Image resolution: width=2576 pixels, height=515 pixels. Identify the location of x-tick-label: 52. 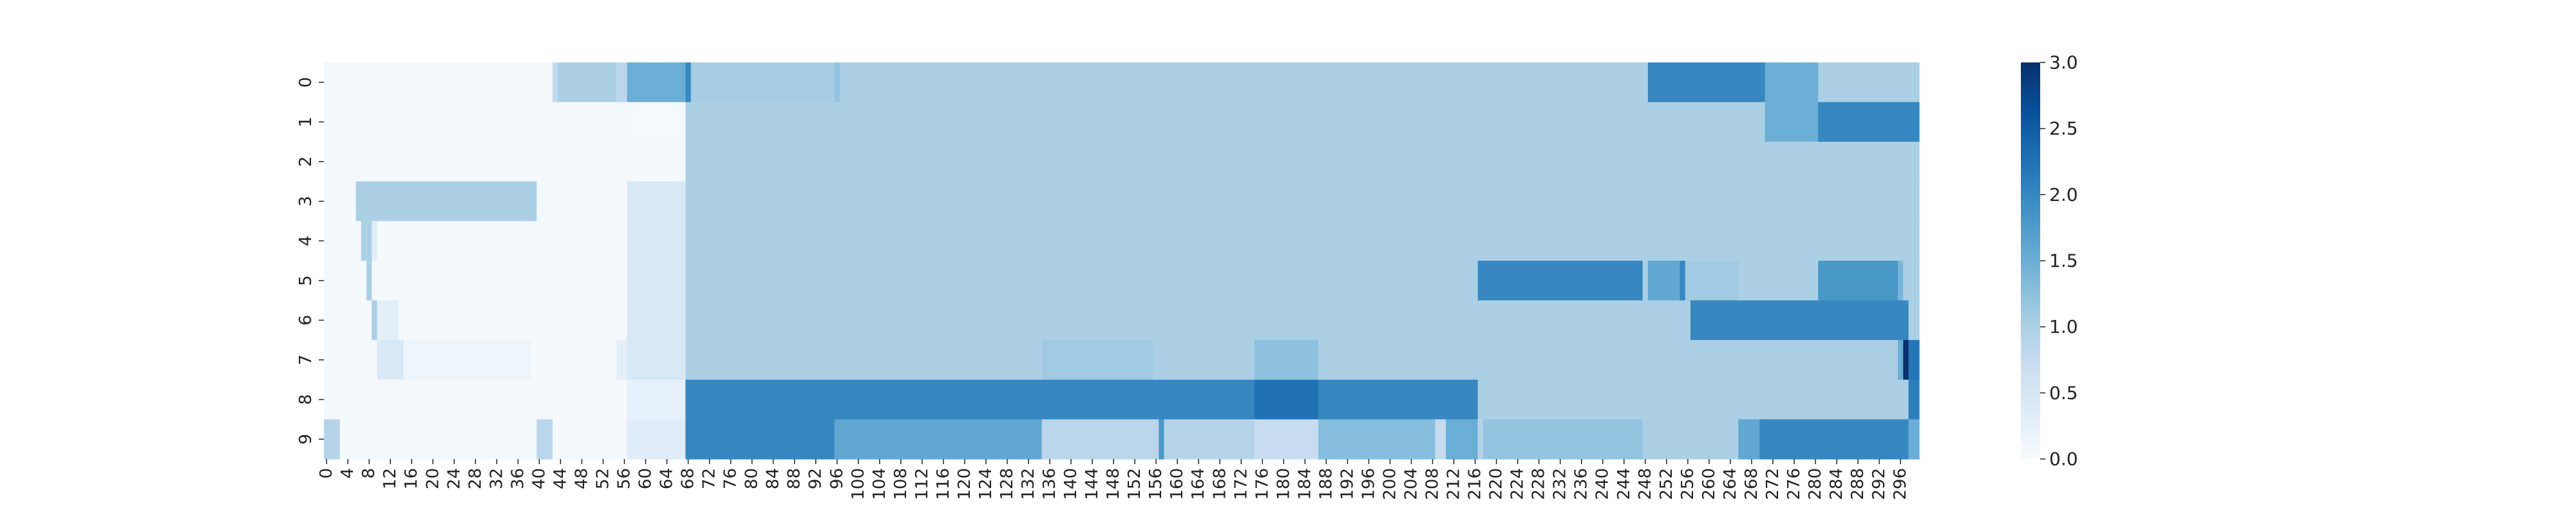
(603, 478).